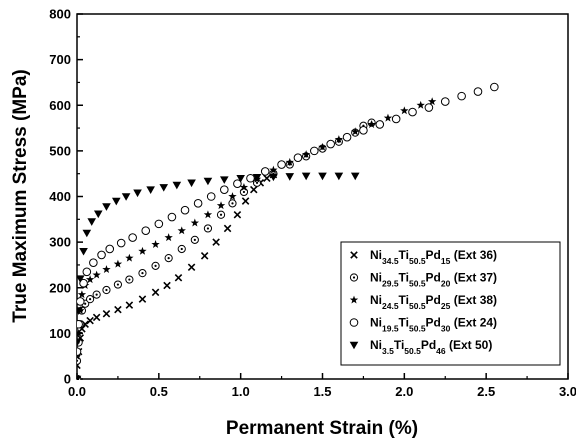 This screenshot has height=445, width=576. Describe the element at coordinates (388, 351) in the screenshot. I see `legend-subscript: 3.5` at that location.